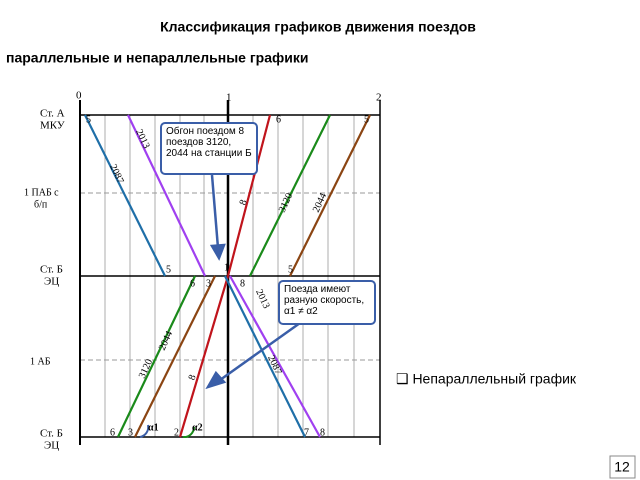  Describe the element at coordinates (41, 204) in the screenshot. I see `station-label: б/п` at that location.